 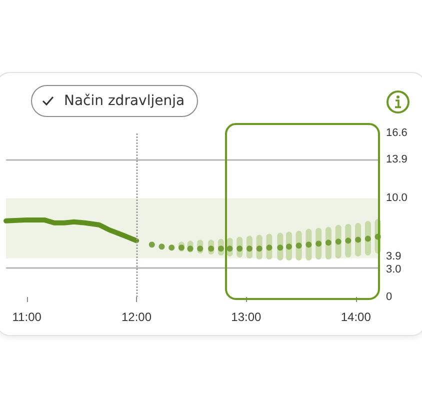 I want to click on y-tick-label: 3.0, so click(x=394, y=269).